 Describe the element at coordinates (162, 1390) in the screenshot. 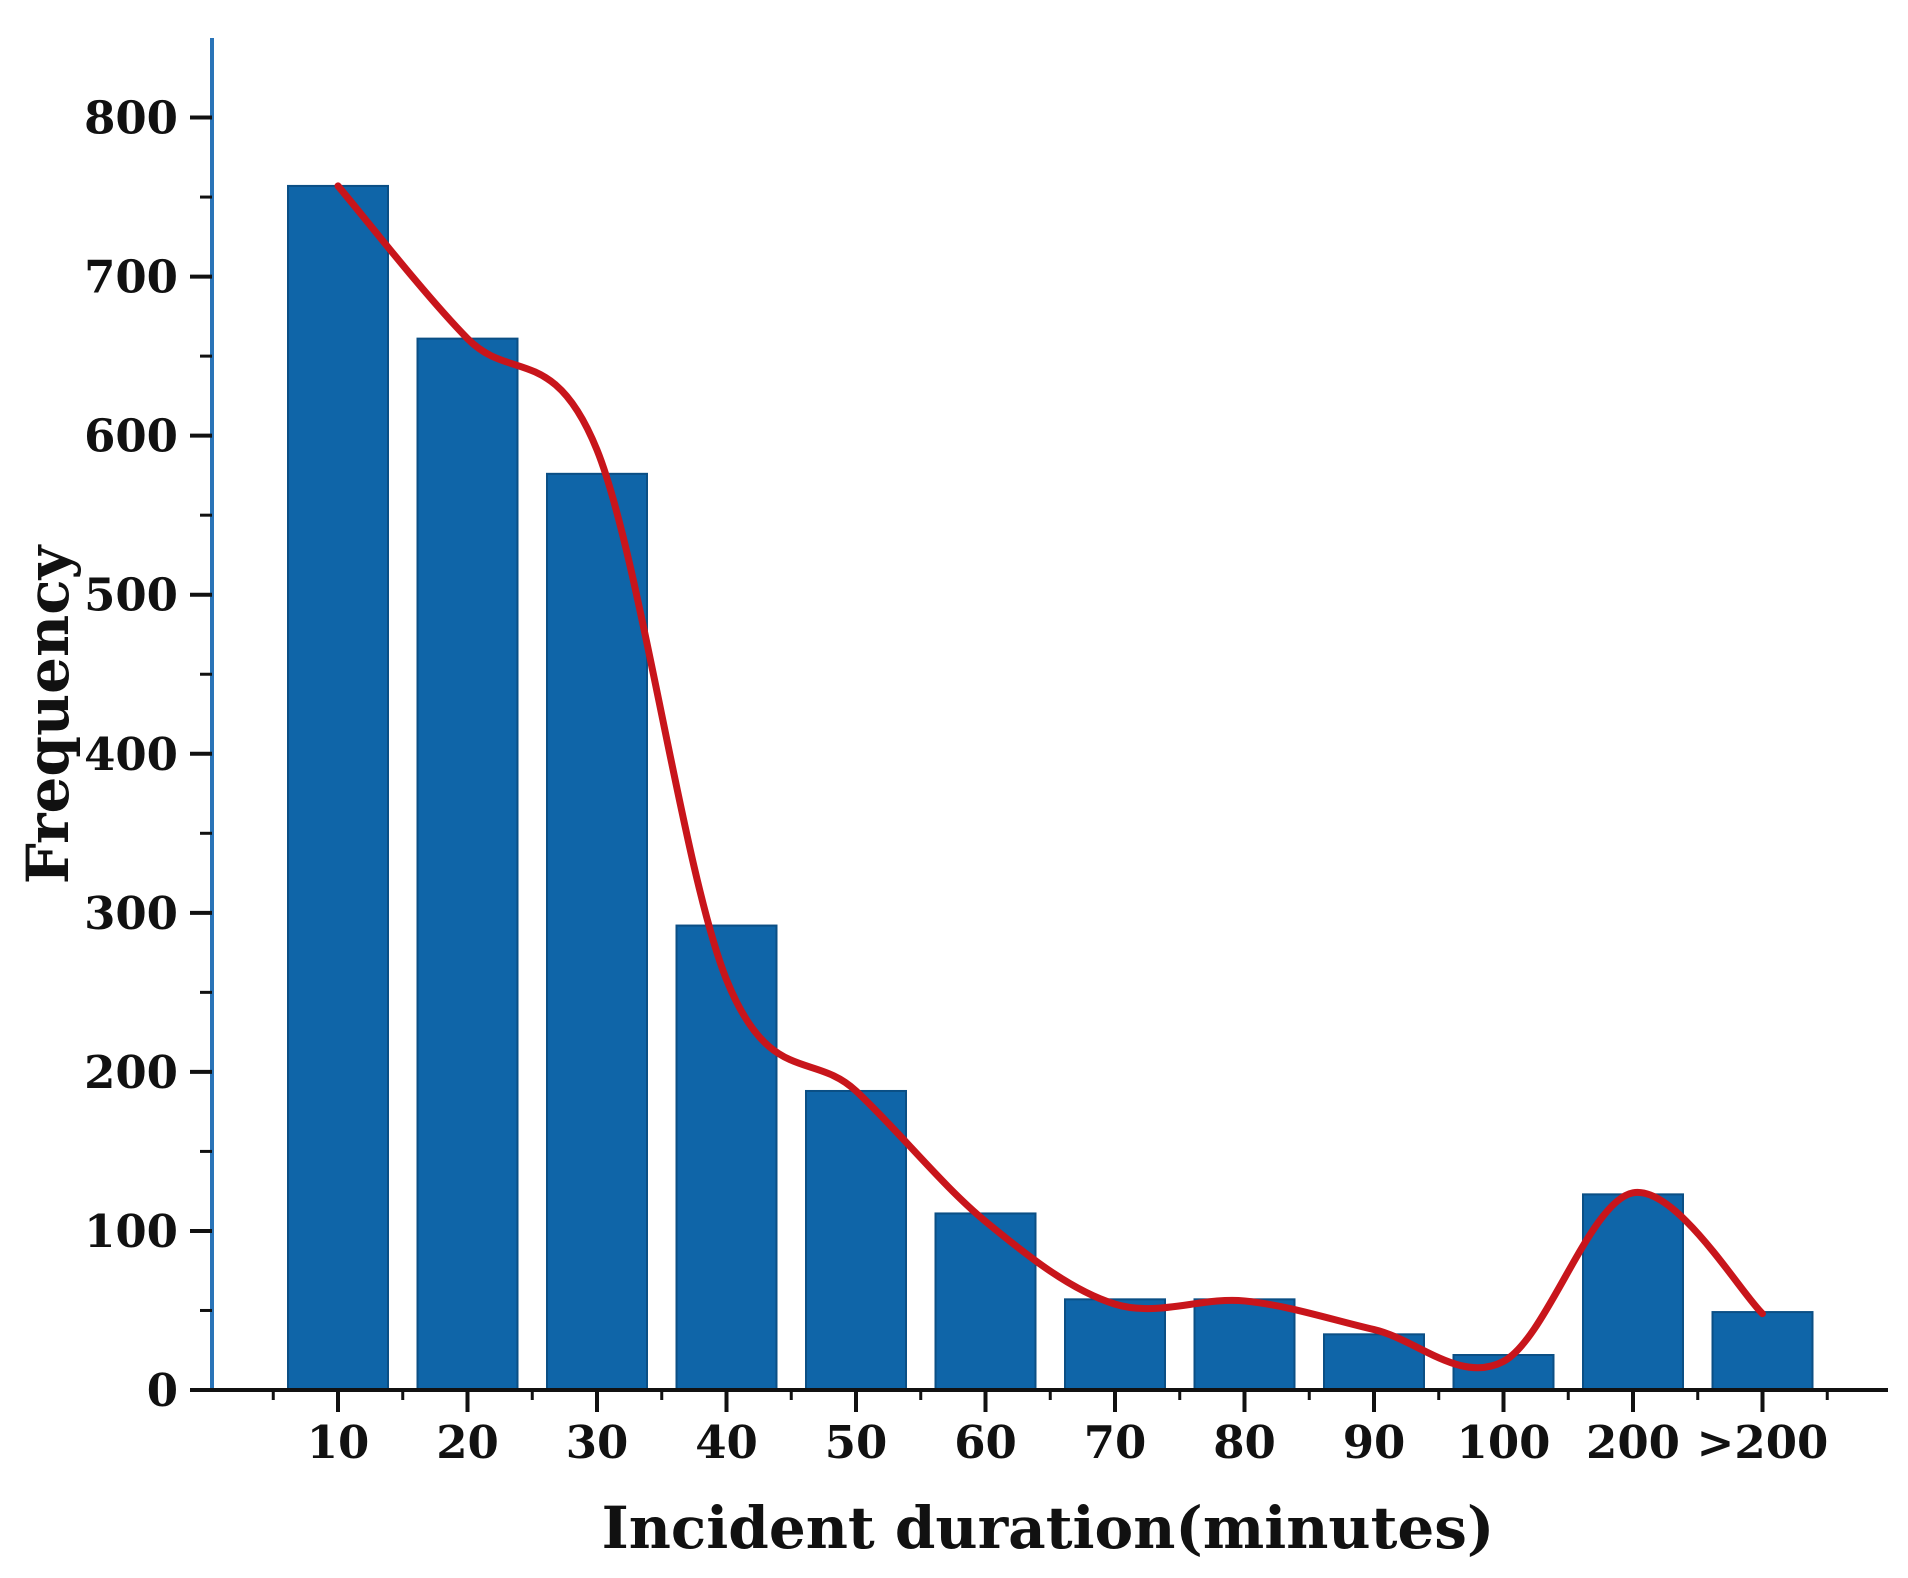

I see `y-tick-label-0: 0` at that location.